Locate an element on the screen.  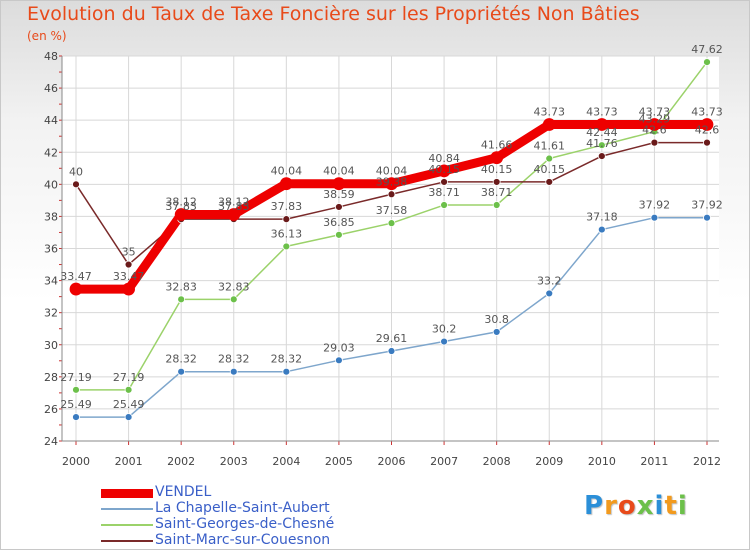
proxiti-logo: Proxiti is located at coordinates (636, 506).